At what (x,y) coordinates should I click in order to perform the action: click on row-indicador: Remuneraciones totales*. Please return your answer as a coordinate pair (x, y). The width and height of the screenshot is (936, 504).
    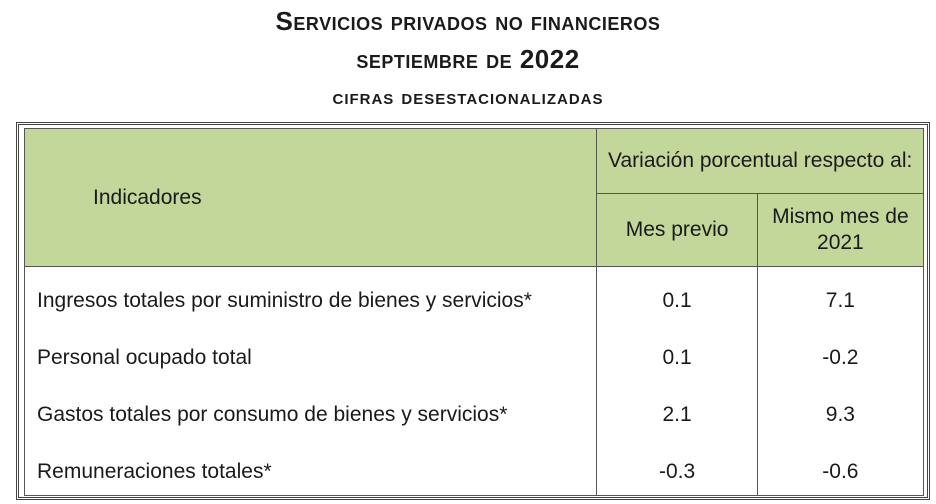
    Looking at the image, I should click on (310, 472).